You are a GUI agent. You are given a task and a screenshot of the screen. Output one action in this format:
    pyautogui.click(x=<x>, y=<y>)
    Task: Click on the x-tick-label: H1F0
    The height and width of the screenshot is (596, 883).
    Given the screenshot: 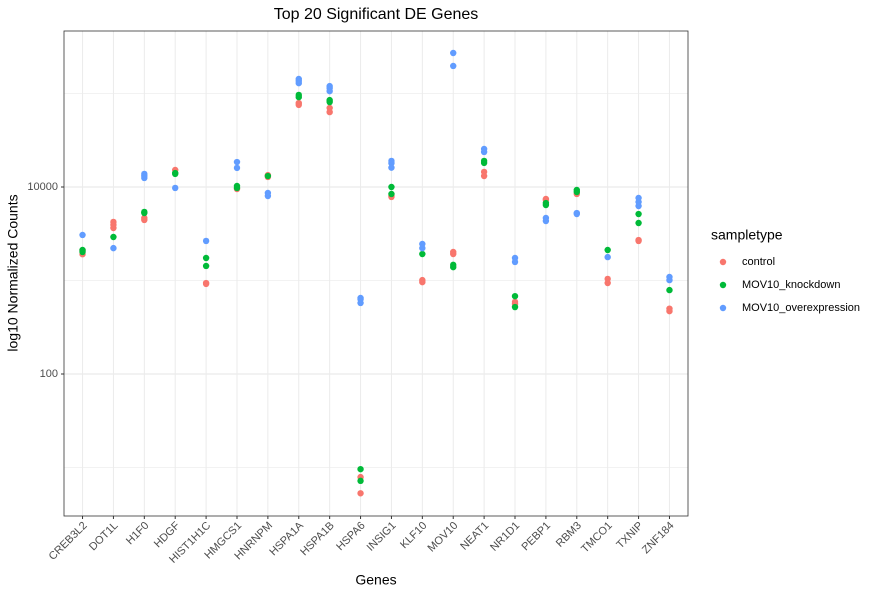 What is the action you would take?
    pyautogui.click(x=138, y=534)
    